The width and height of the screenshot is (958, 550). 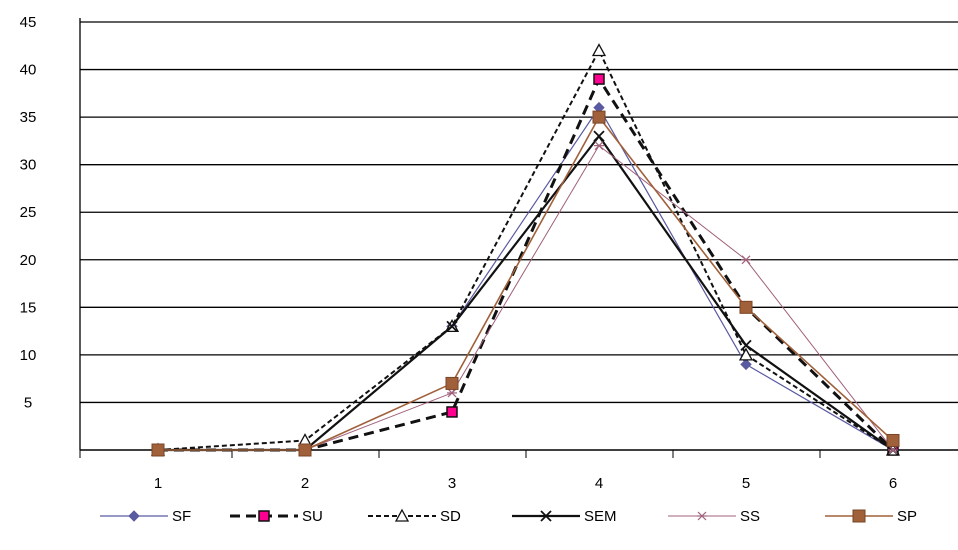 What do you see at coordinates (402, 515) in the screenshot?
I see `legend-marker-sd` at bounding box center [402, 515].